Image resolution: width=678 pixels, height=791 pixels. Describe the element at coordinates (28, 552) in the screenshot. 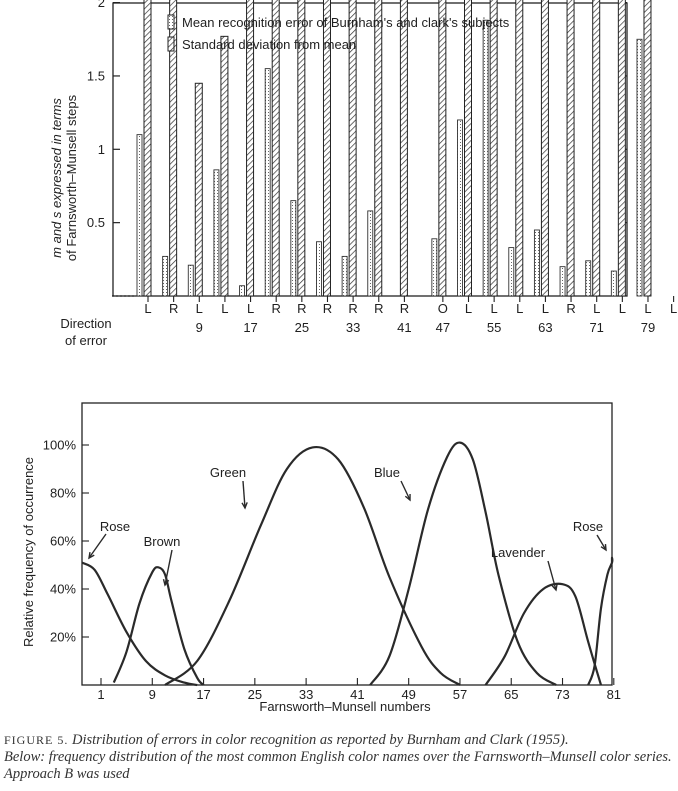

I see `y-axis-label: Relative frequency of occurrence` at that location.